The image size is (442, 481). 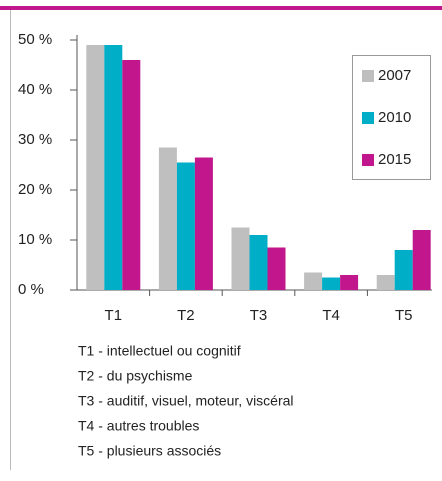 I want to click on y-tick-label: 20 %, so click(x=35, y=189).